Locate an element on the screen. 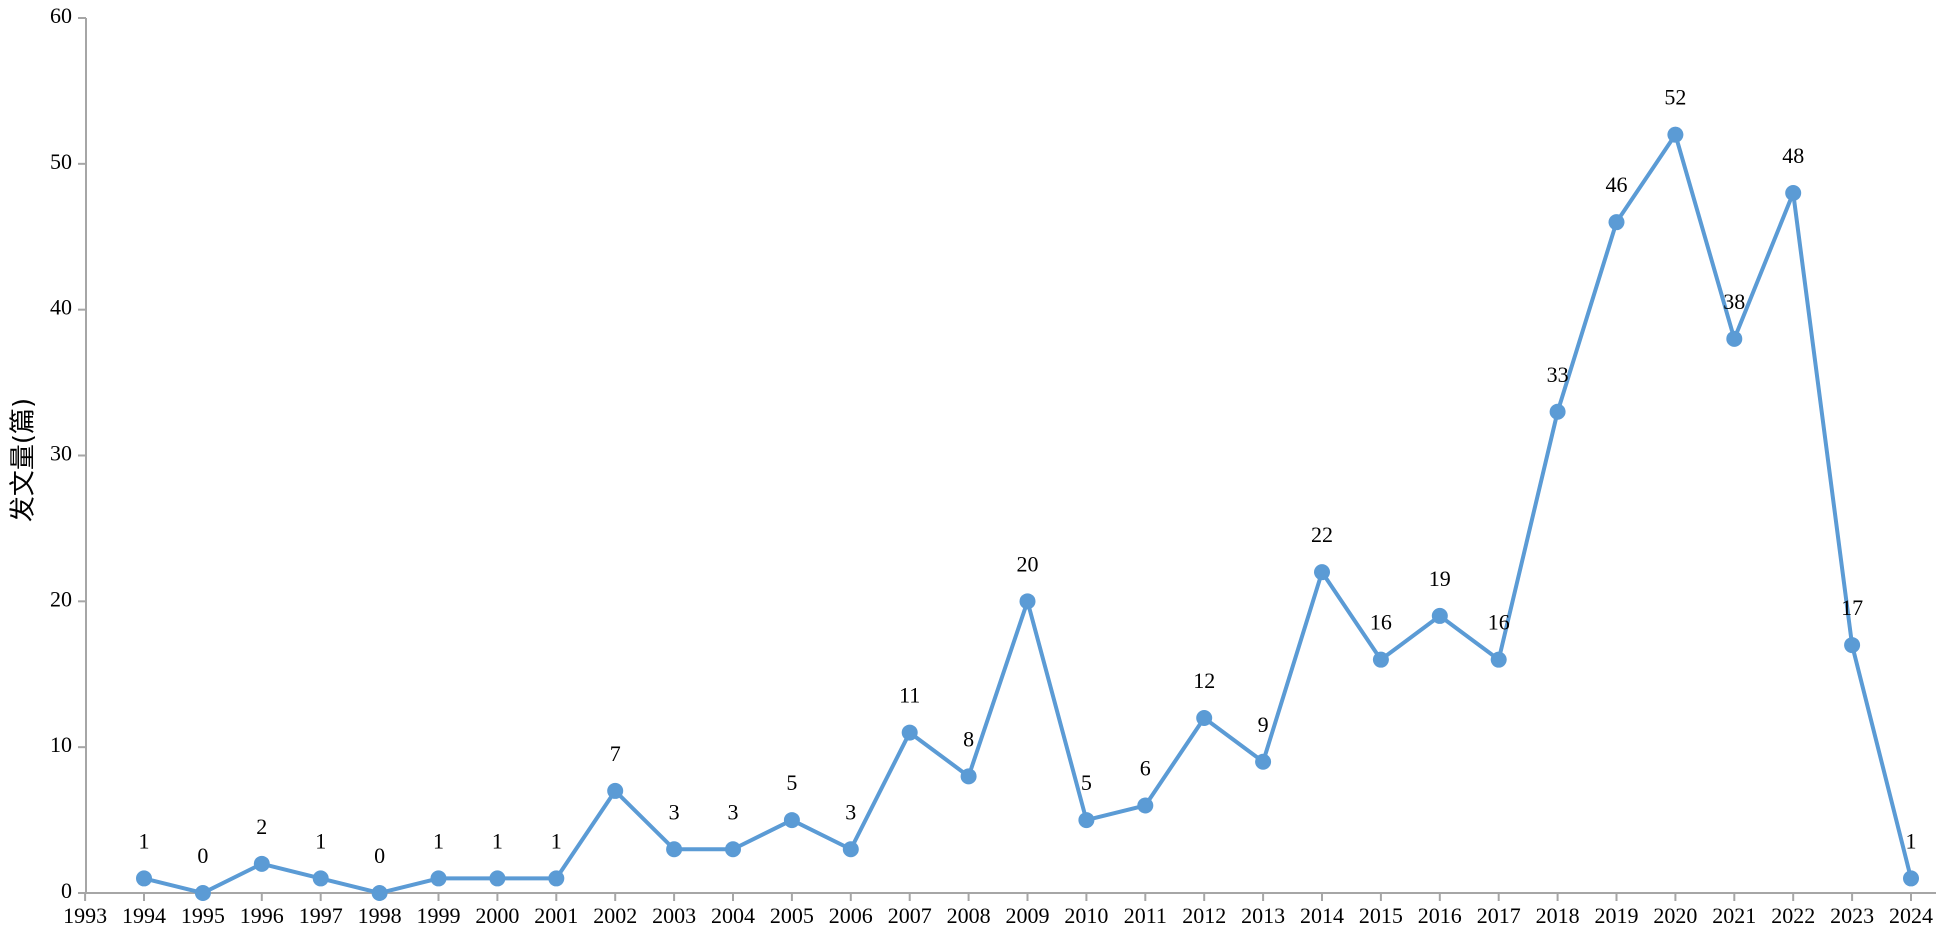 The width and height of the screenshot is (1950, 945). x-tick-label: 2014 is located at coordinates (1322, 915).